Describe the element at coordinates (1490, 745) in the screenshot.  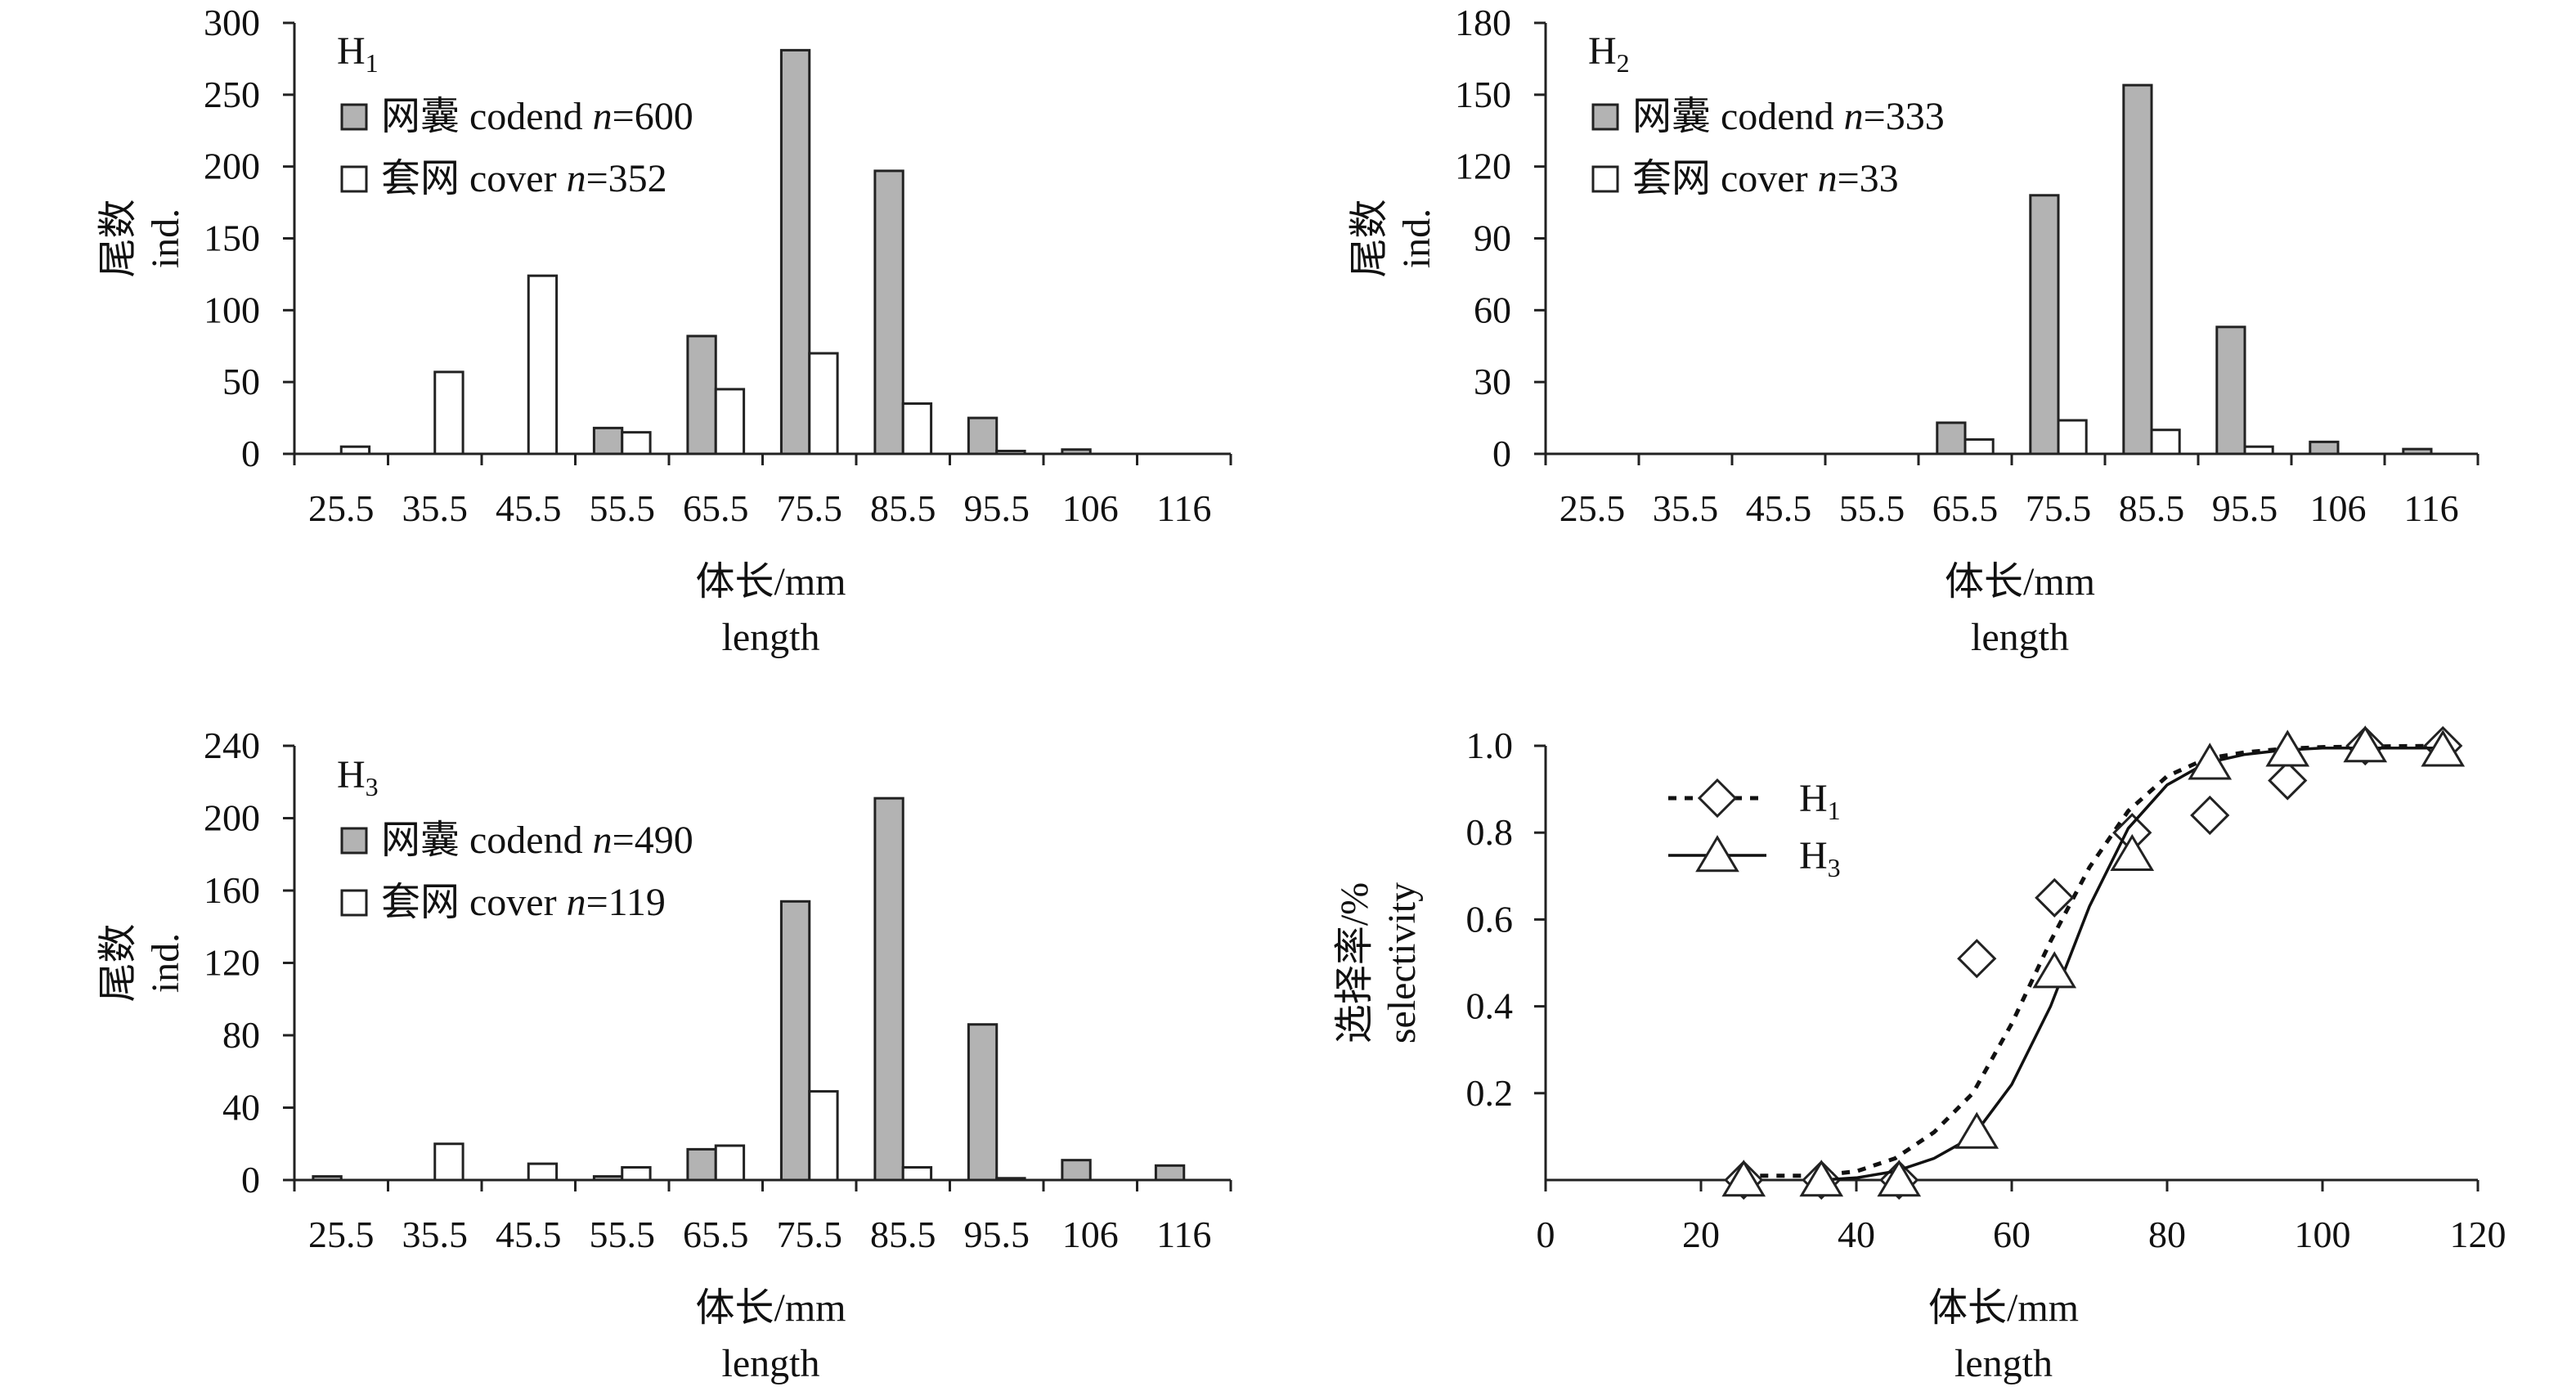
I see `y-tick-label: 1.0` at that location.